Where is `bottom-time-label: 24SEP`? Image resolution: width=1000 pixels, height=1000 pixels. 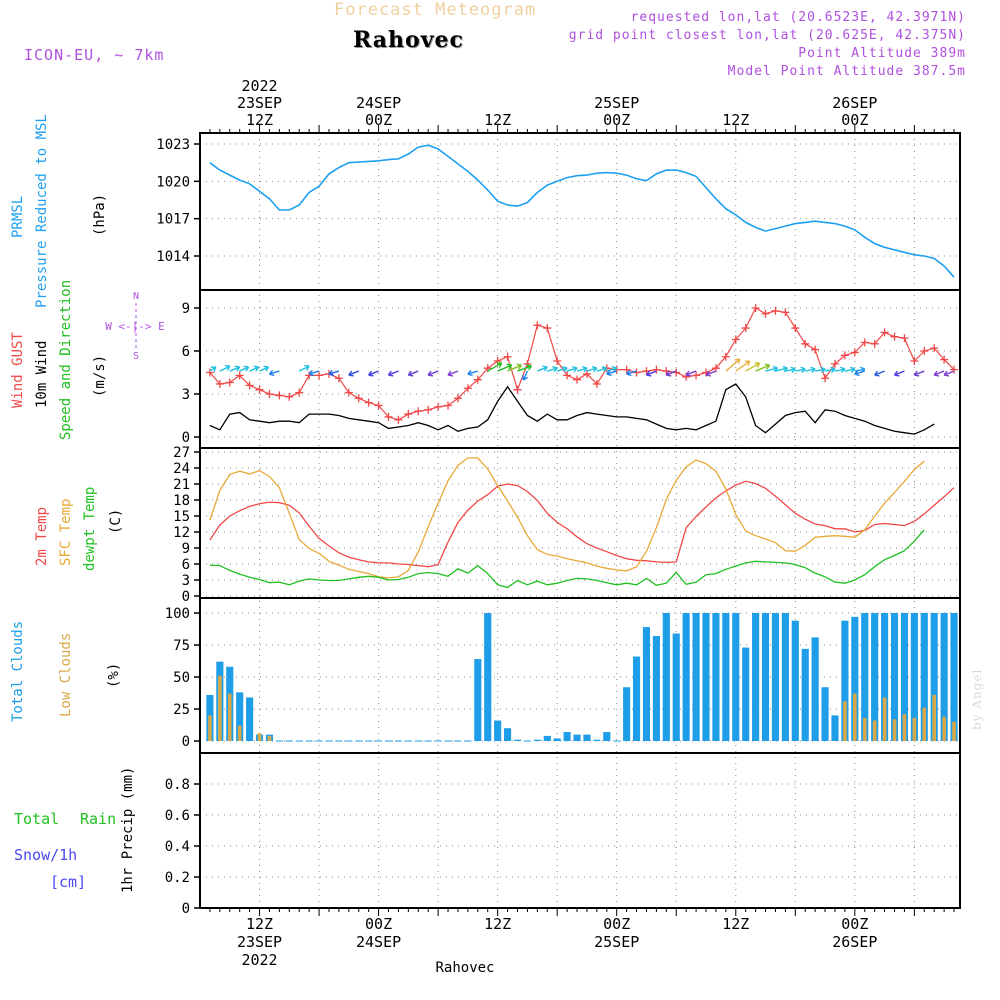
bottom-time-label: 24SEP is located at coordinates (378, 942).